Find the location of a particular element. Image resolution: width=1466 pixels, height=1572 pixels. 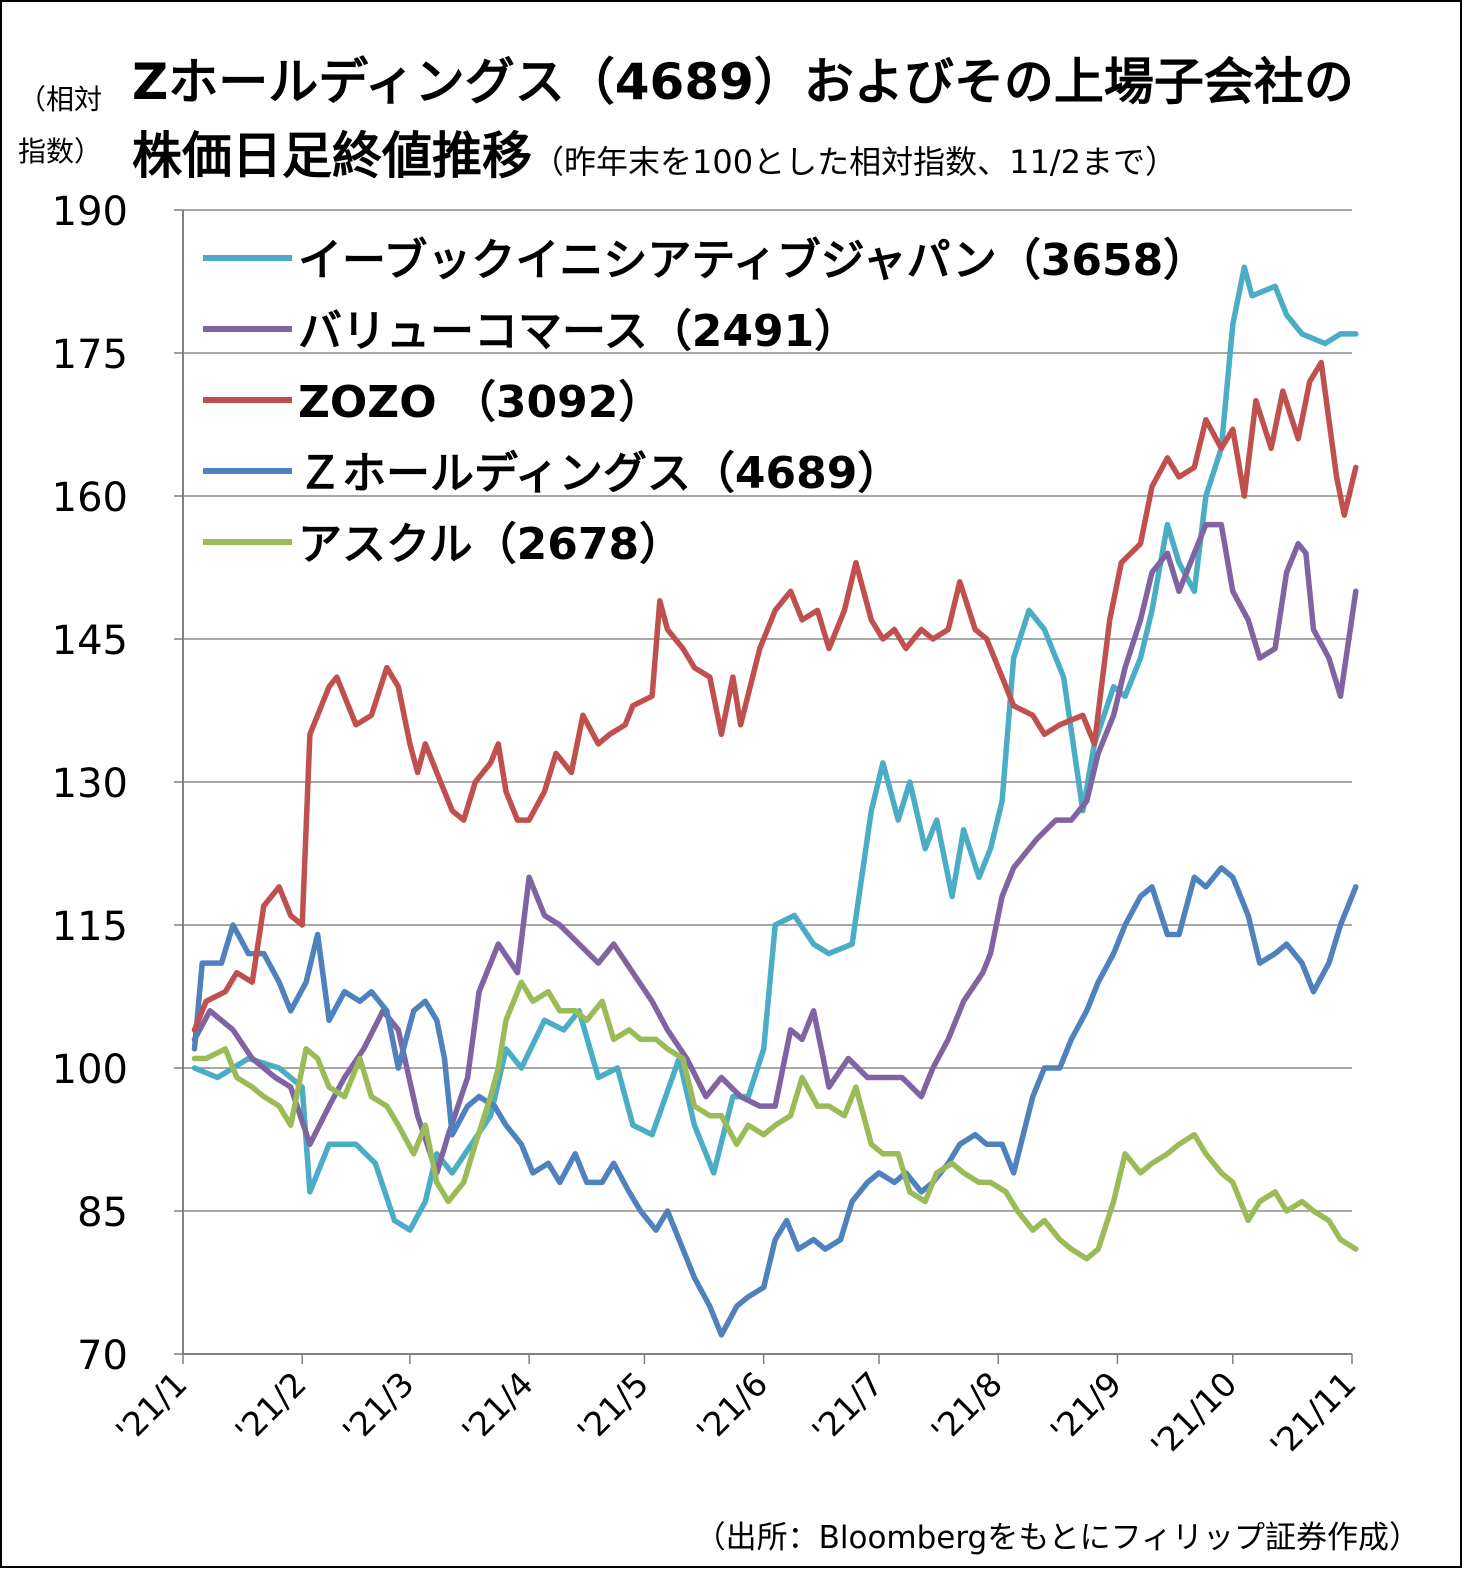

y-tick-label: 115 is located at coordinates (90, 927).